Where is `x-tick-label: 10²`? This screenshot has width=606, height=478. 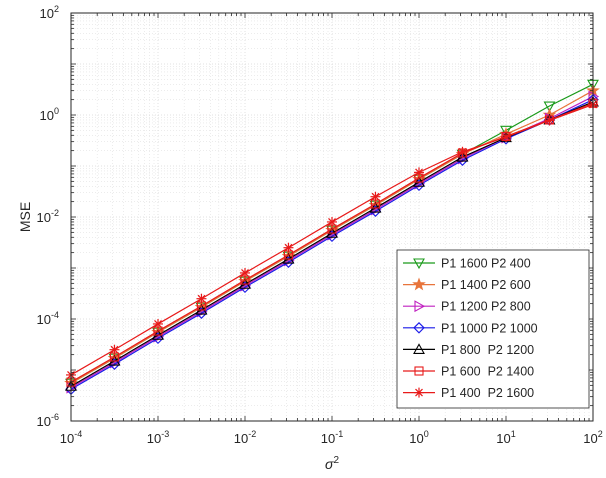 x-tick-label: 10² is located at coordinates (592, 437).